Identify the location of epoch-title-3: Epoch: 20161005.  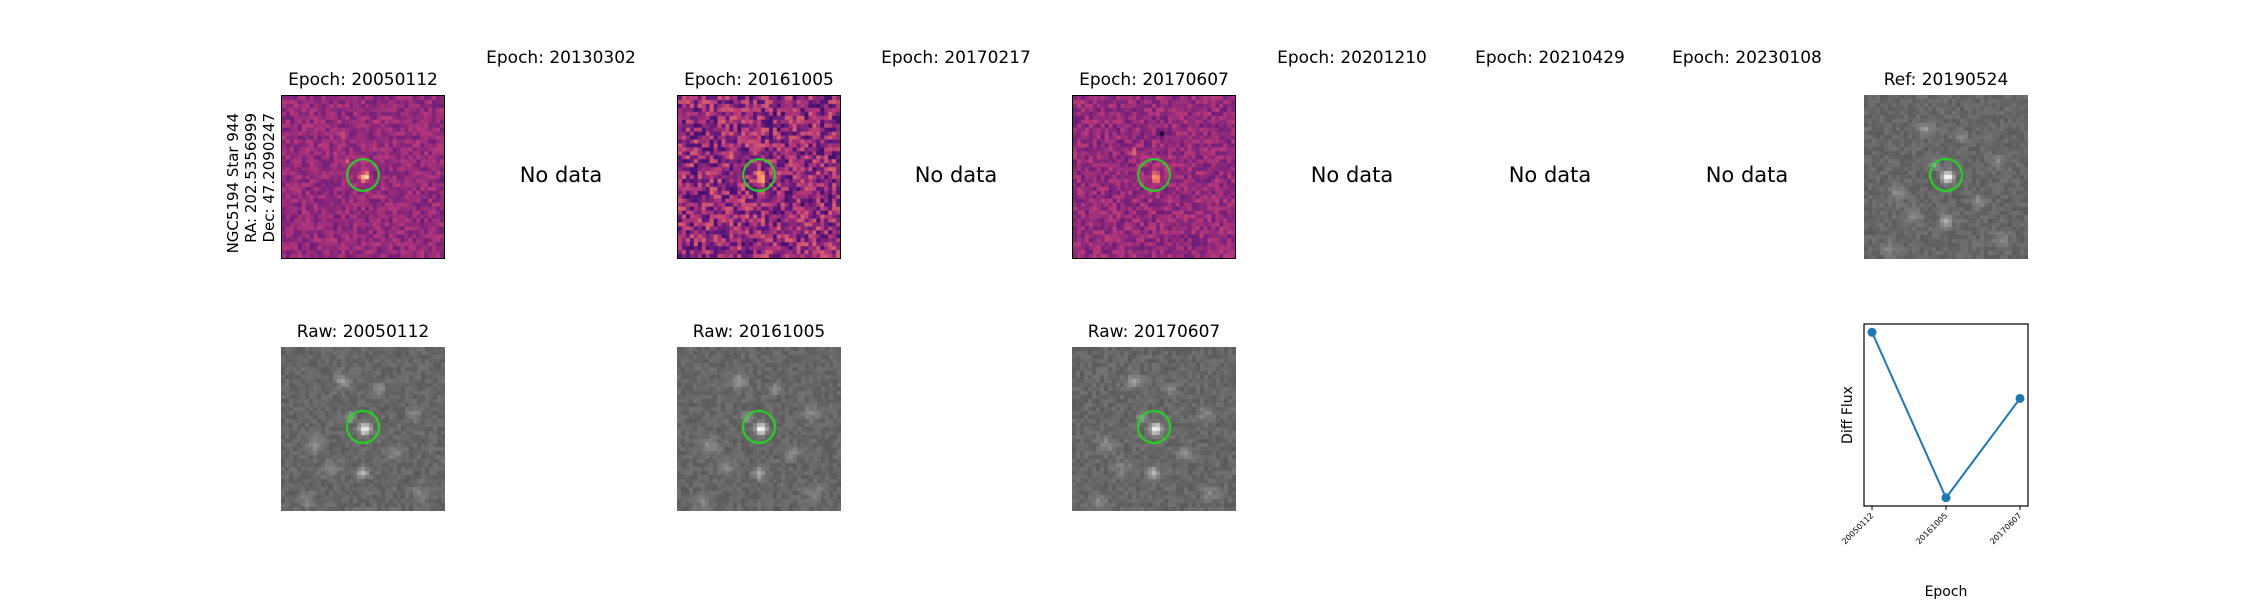
(759, 80).